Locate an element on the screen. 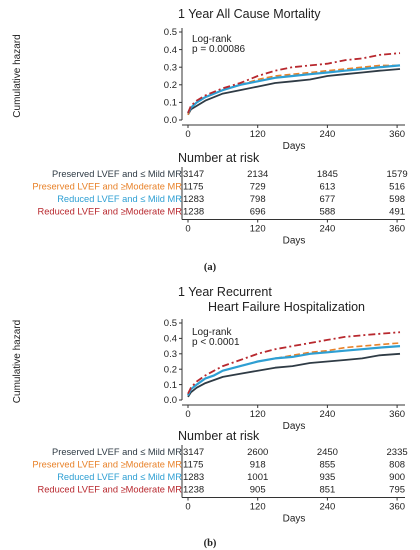  risk-cell: 900 is located at coordinates (397, 477).